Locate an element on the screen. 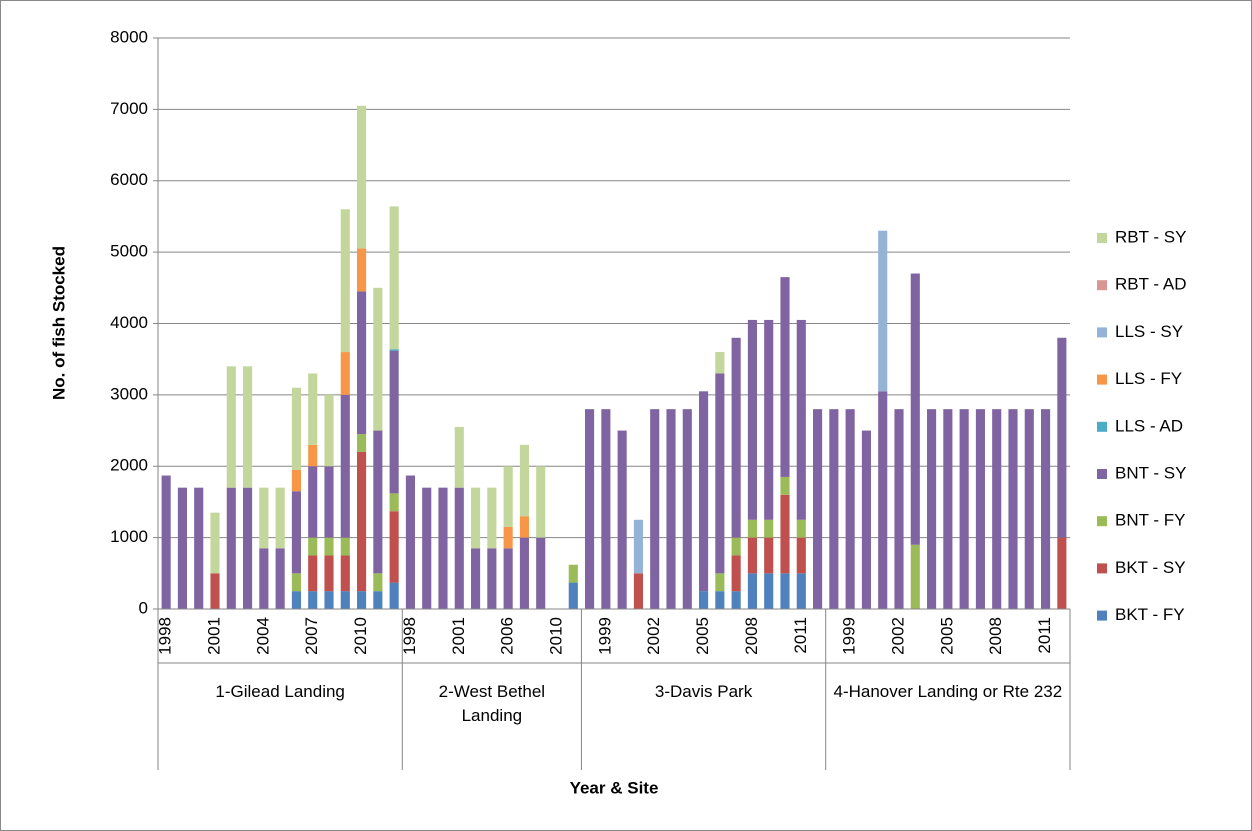 The width and height of the screenshot is (1252, 831). x-tick-label: 2010 is located at coordinates (555, 636).